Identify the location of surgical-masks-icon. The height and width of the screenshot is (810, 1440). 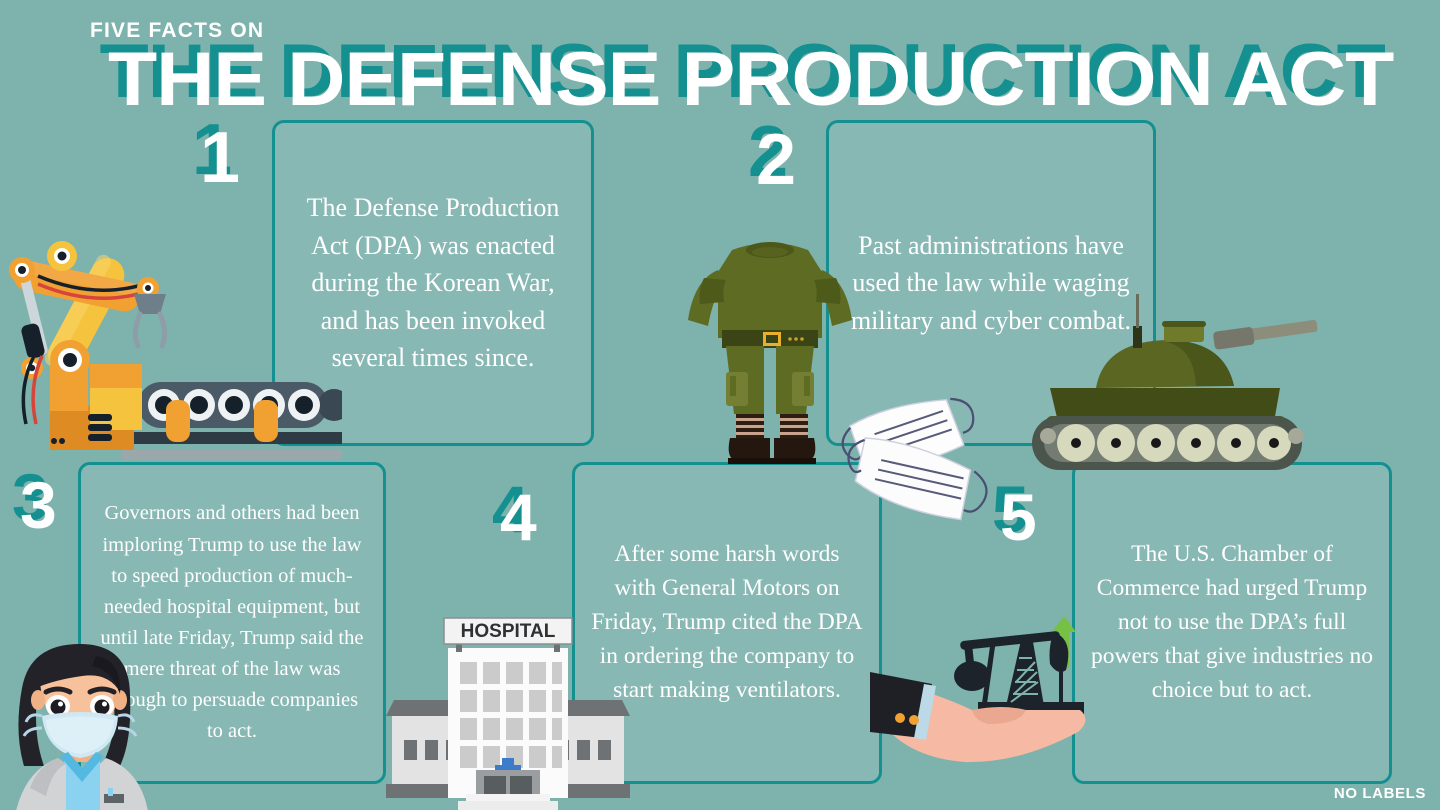
(943, 477).